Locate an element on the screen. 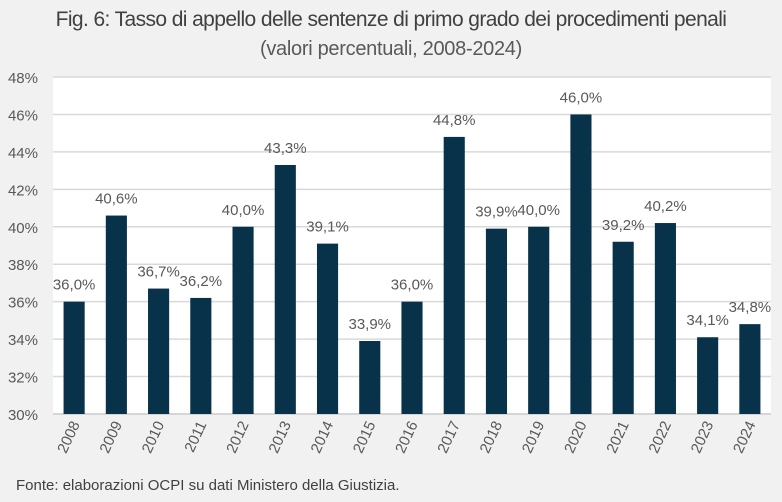 The image size is (782, 502). bar-2023 is located at coordinates (708, 375).